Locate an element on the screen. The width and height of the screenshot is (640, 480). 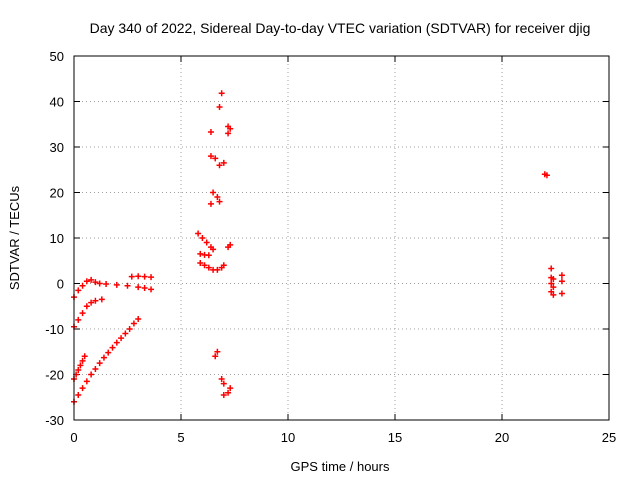
series-track-a is located at coordinates (113, 288).